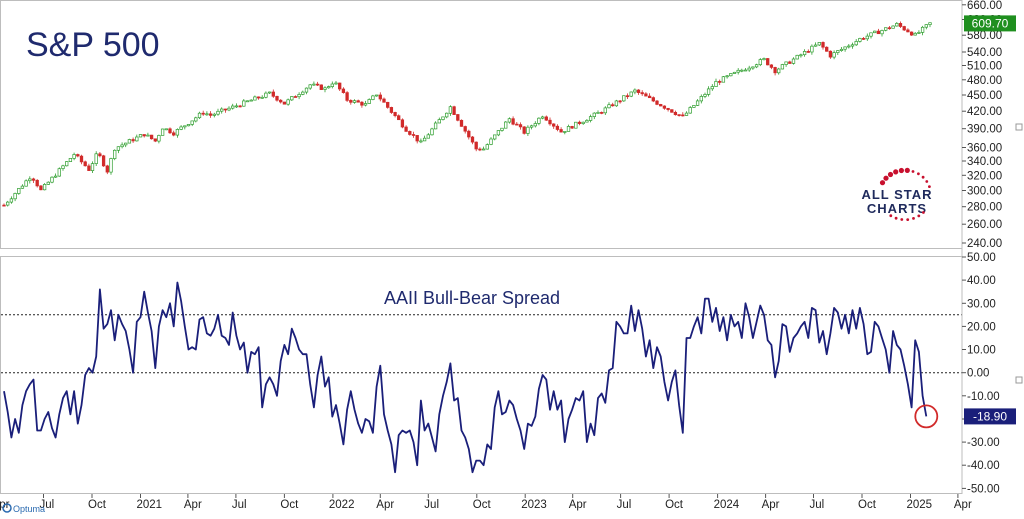  Describe the element at coordinates (984, 36) in the screenshot. I see `price-y-tick-label: 580.00` at that location.